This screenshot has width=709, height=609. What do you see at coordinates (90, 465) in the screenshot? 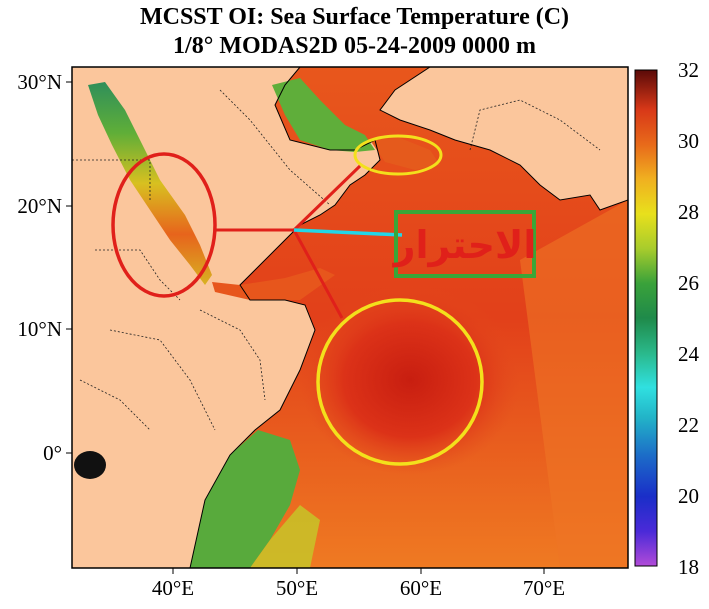
I see `lake-victoria` at bounding box center [90, 465].